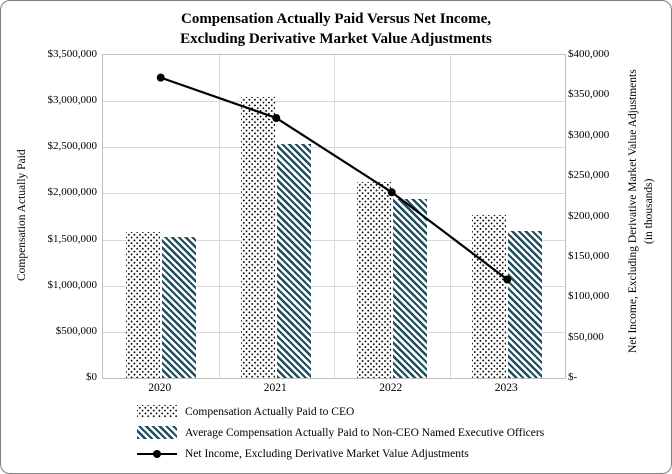 The height and width of the screenshot is (474, 672). Describe the element at coordinates (91, 377) in the screenshot. I see `left-axis-tick-label: $0` at that location.